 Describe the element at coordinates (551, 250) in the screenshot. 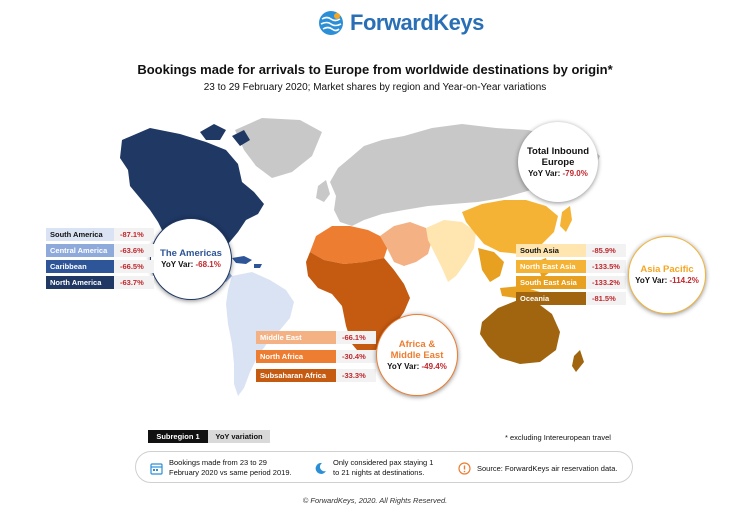

I see `label-south-asia: South Asia` at that location.